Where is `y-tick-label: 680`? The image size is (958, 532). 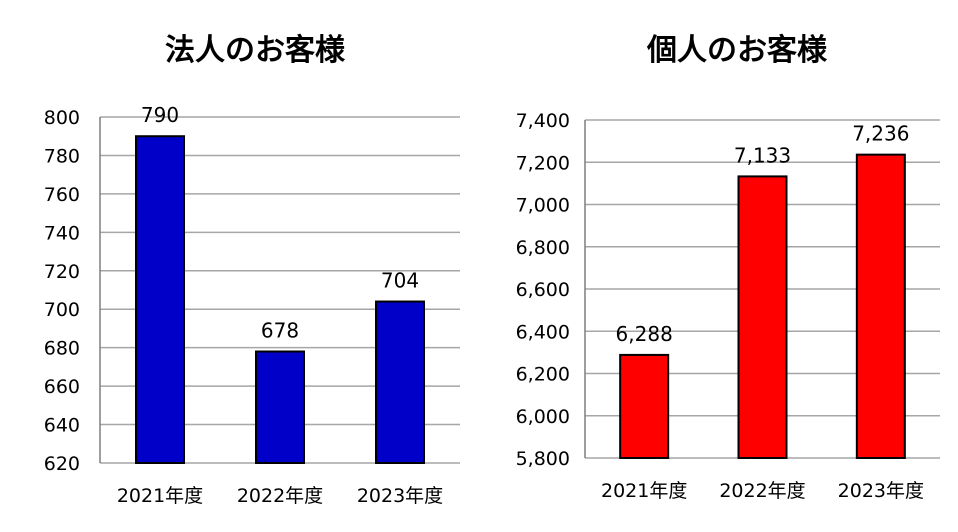
y-tick-label: 680 is located at coordinates (62, 349).